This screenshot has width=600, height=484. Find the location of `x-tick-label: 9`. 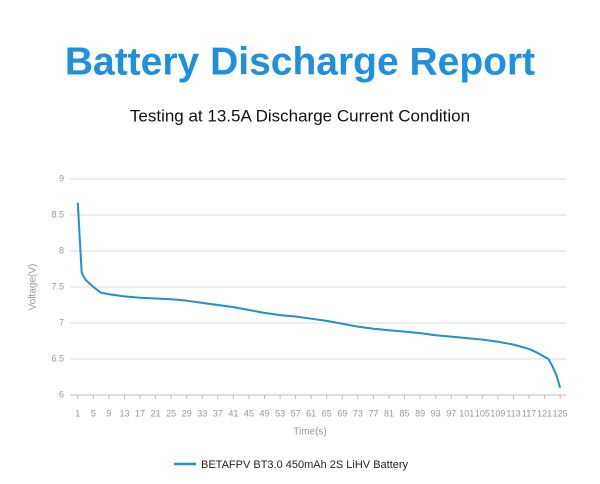

x-tick-label: 9 is located at coordinates (108, 413).